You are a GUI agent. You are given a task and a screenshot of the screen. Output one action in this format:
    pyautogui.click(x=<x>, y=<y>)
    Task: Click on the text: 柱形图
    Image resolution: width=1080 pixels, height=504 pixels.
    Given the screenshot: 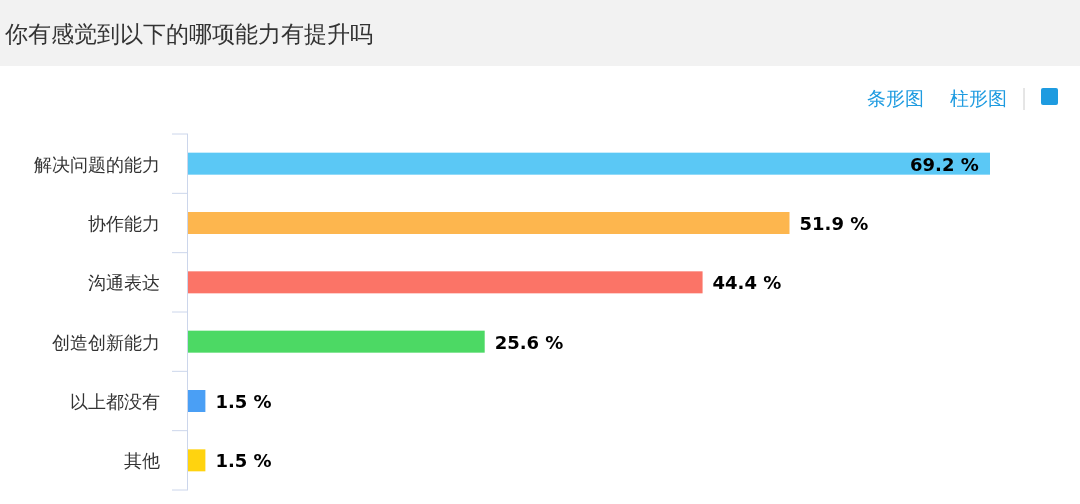 What is the action you would take?
    pyautogui.click(x=978, y=98)
    